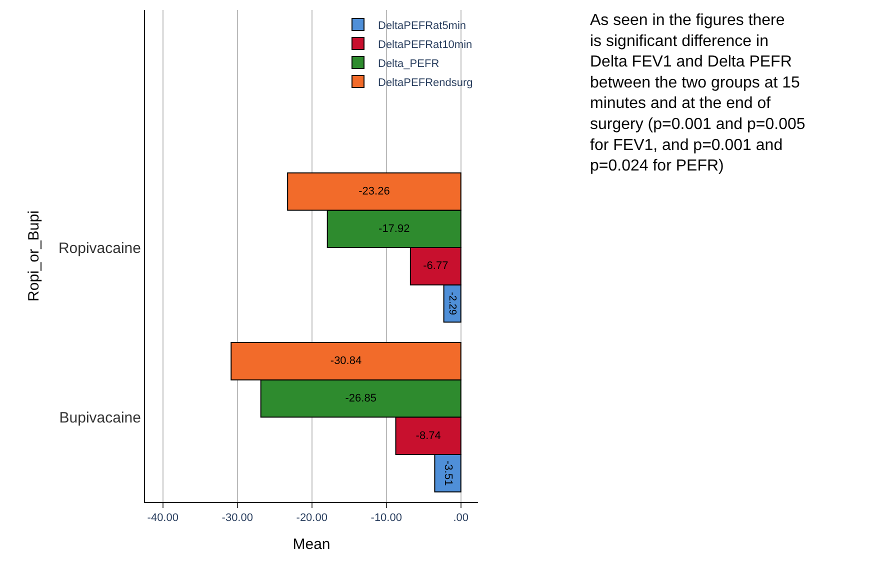 The width and height of the screenshot is (896, 567). I want to click on x-tick-label: -10.00, so click(386, 518).